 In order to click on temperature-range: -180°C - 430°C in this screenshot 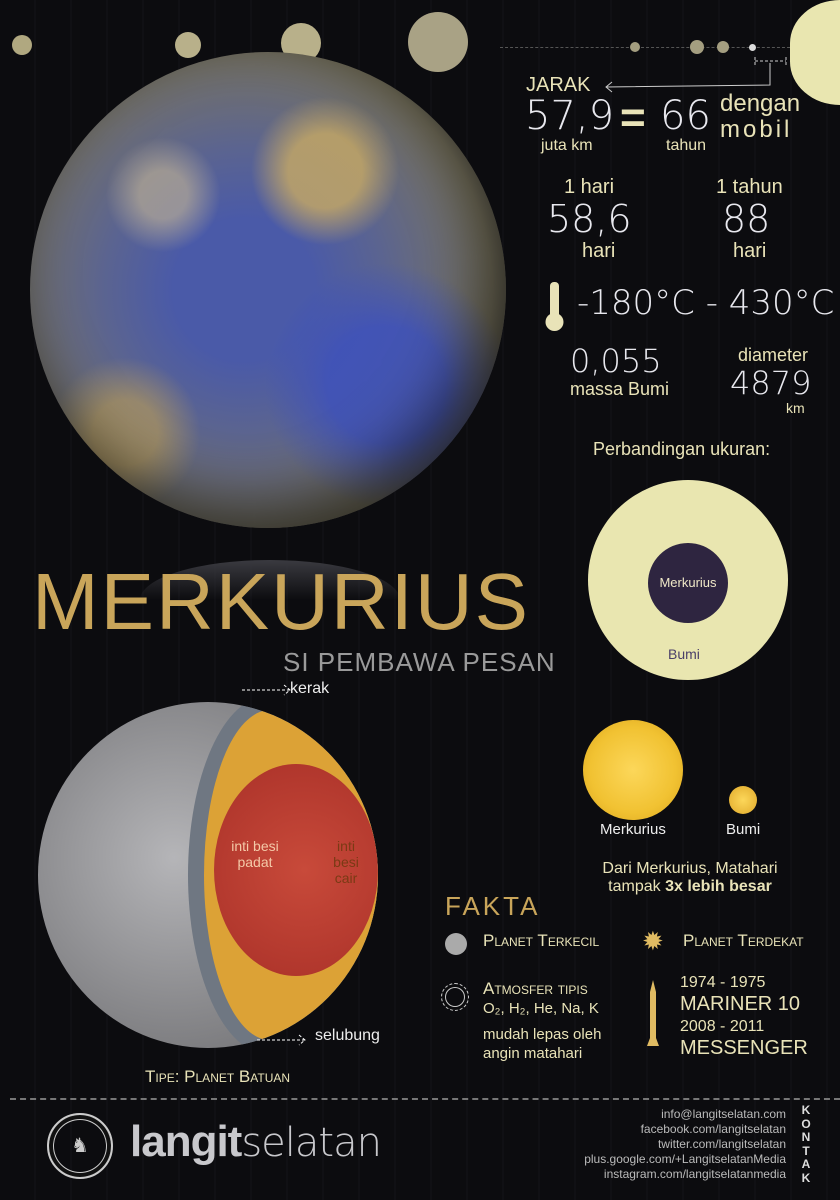, I will do `click(706, 303)`.